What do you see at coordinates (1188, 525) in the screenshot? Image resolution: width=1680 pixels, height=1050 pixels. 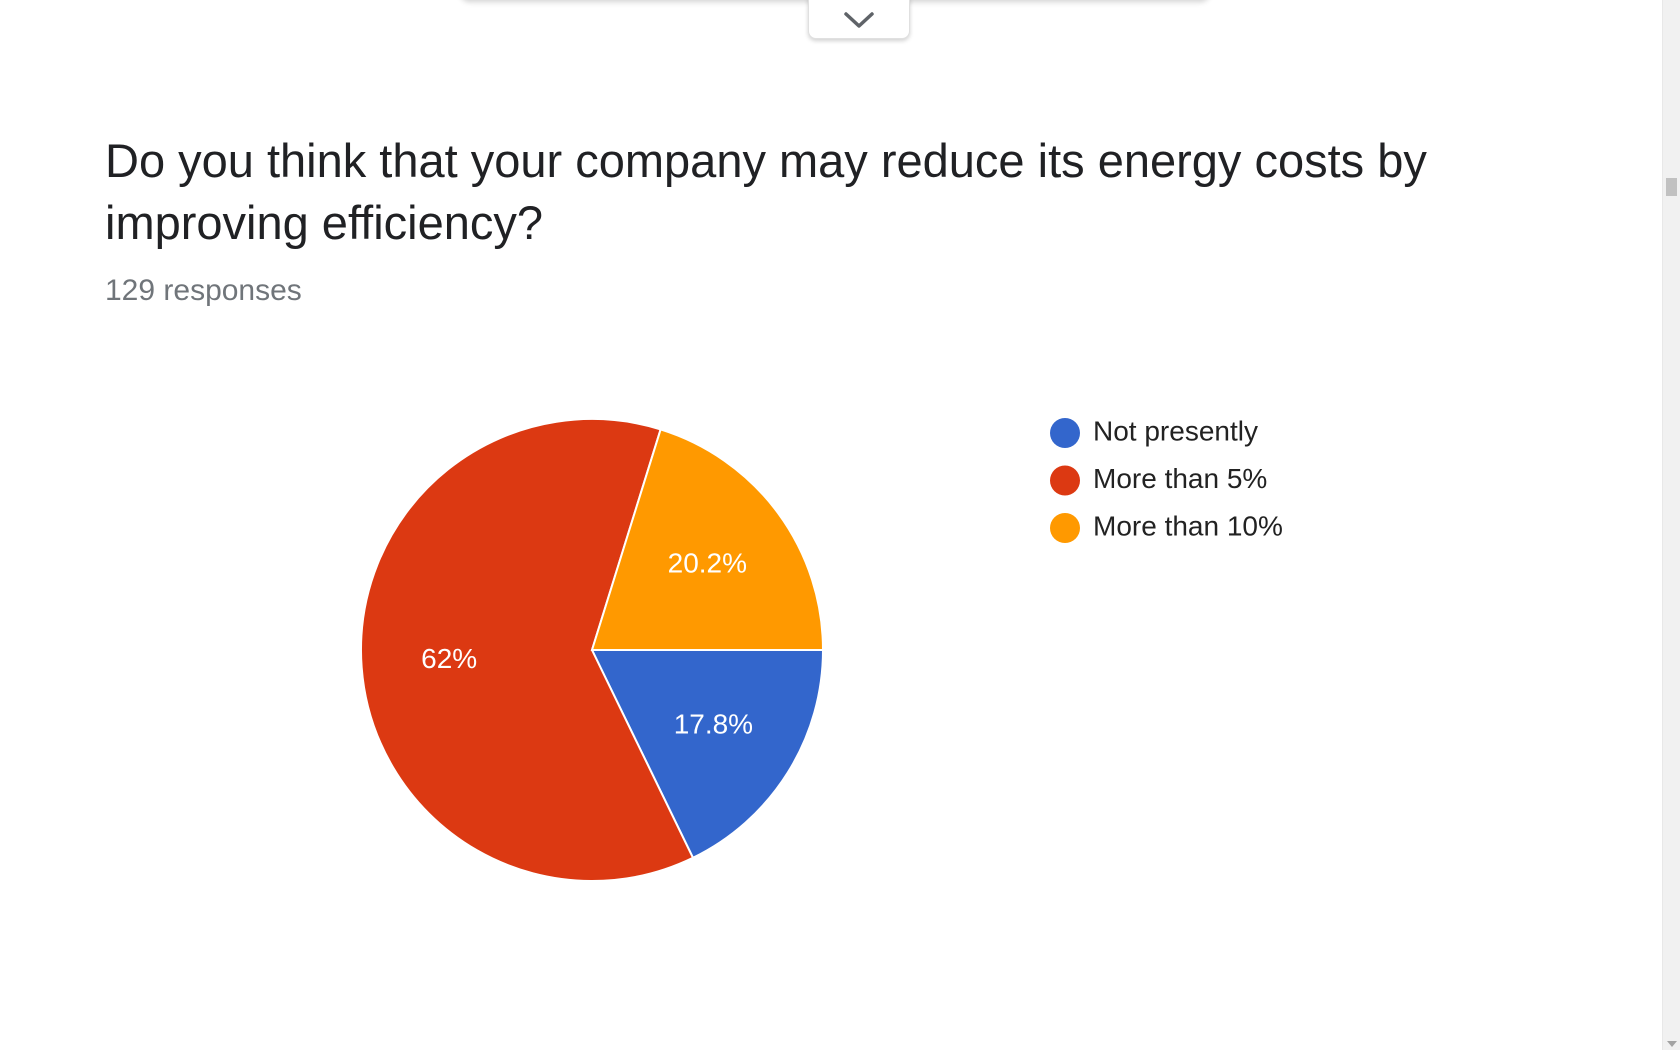 I see `legend-label: More than 10%` at bounding box center [1188, 525].